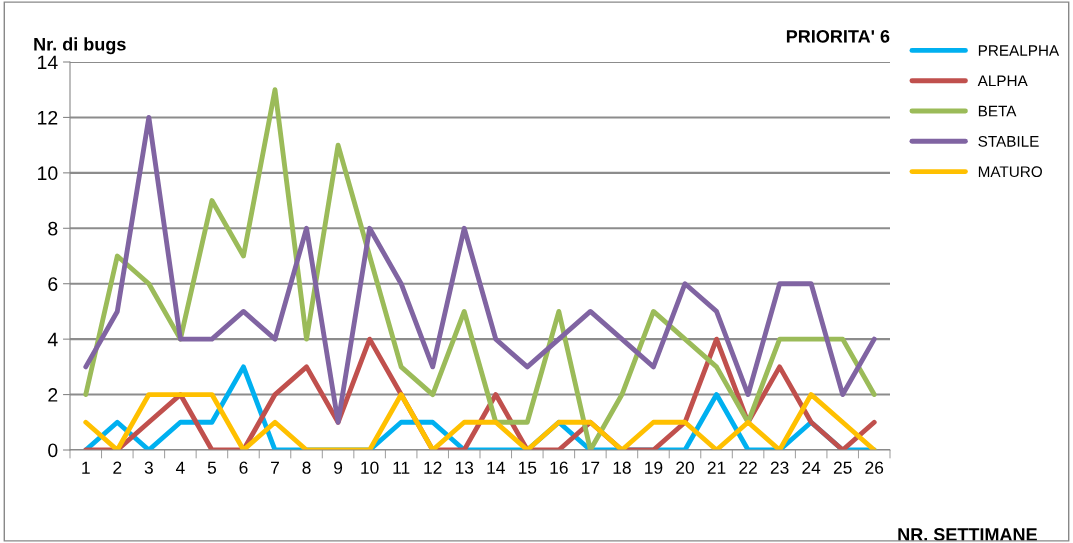 The width and height of the screenshot is (1073, 543). Describe the element at coordinates (401, 467) in the screenshot. I see `x-tick-label: 11` at that location.